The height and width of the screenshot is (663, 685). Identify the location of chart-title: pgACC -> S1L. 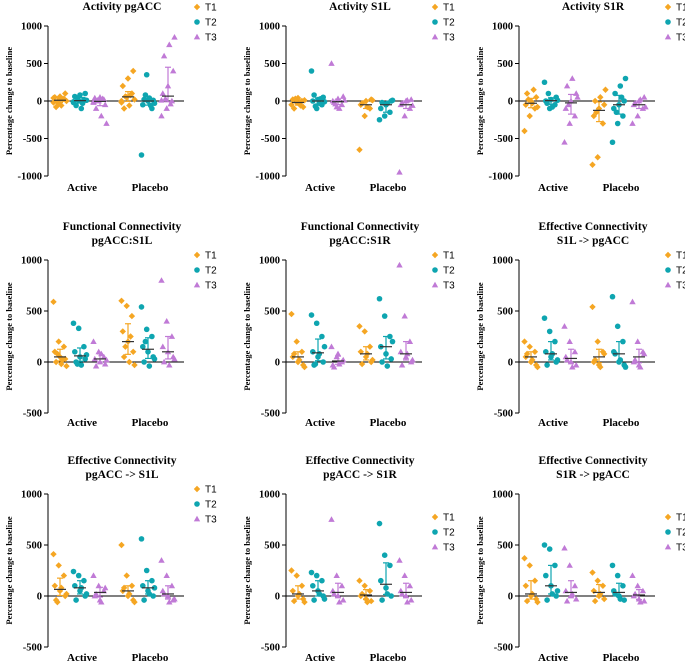
(121, 475).